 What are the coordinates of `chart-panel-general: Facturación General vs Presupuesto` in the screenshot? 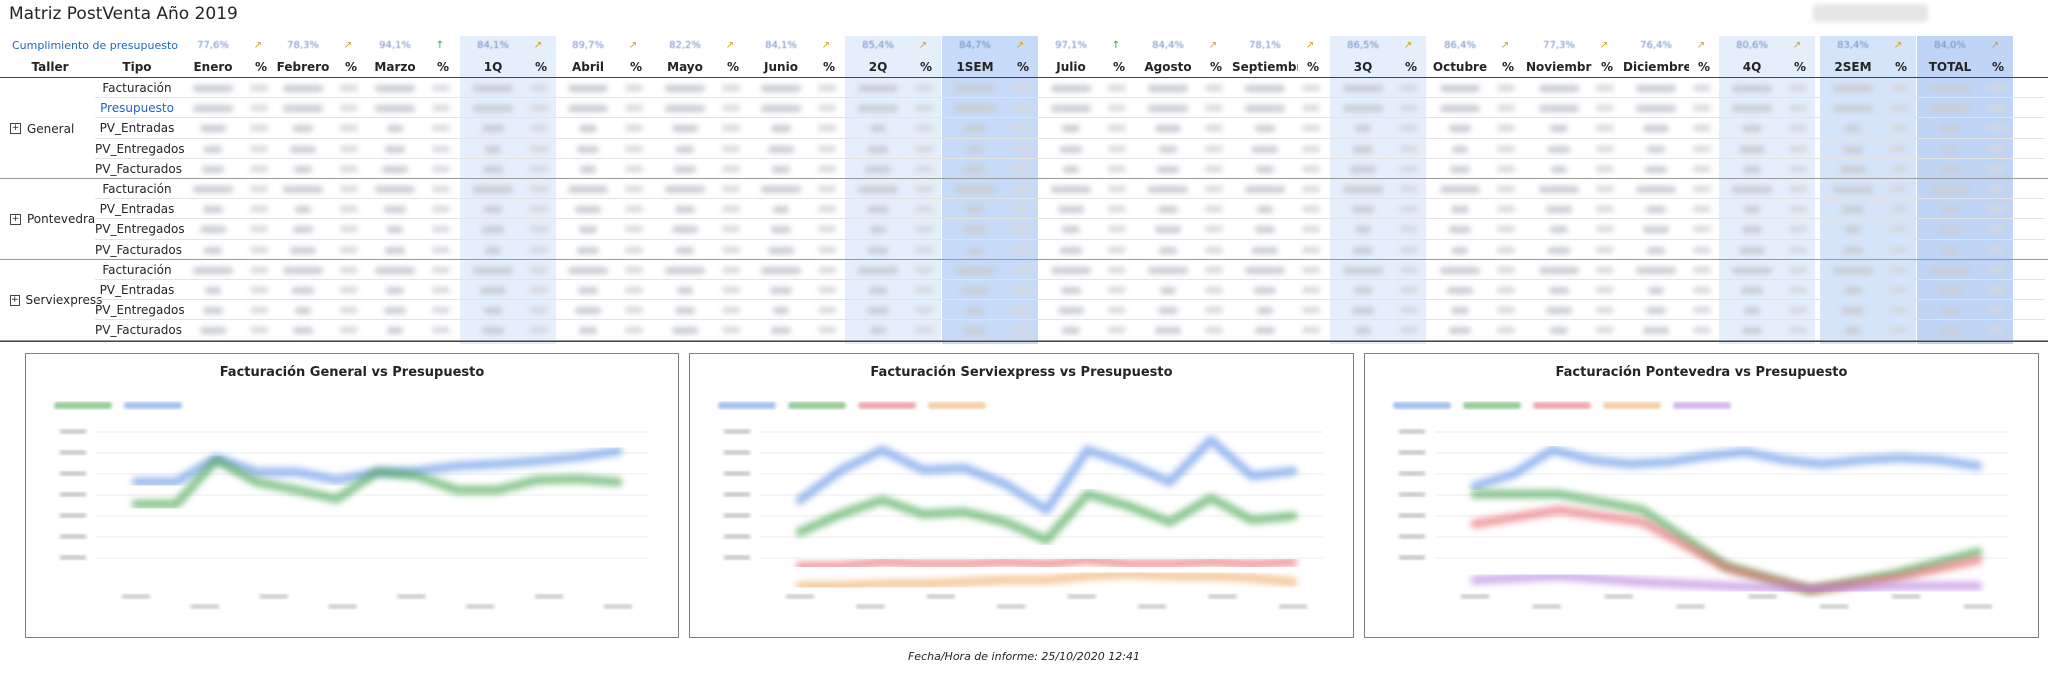 It's located at (352, 495).